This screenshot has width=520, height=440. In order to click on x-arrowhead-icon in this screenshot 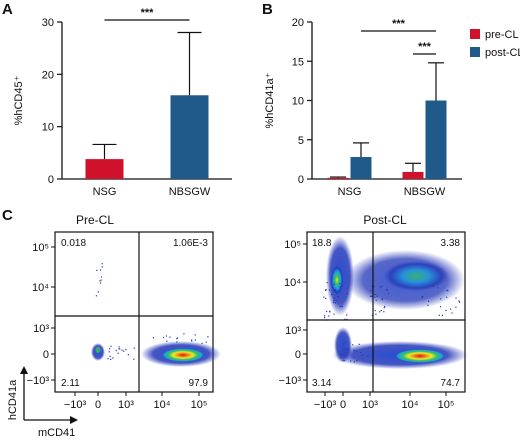, I will do `click(74, 420)`.